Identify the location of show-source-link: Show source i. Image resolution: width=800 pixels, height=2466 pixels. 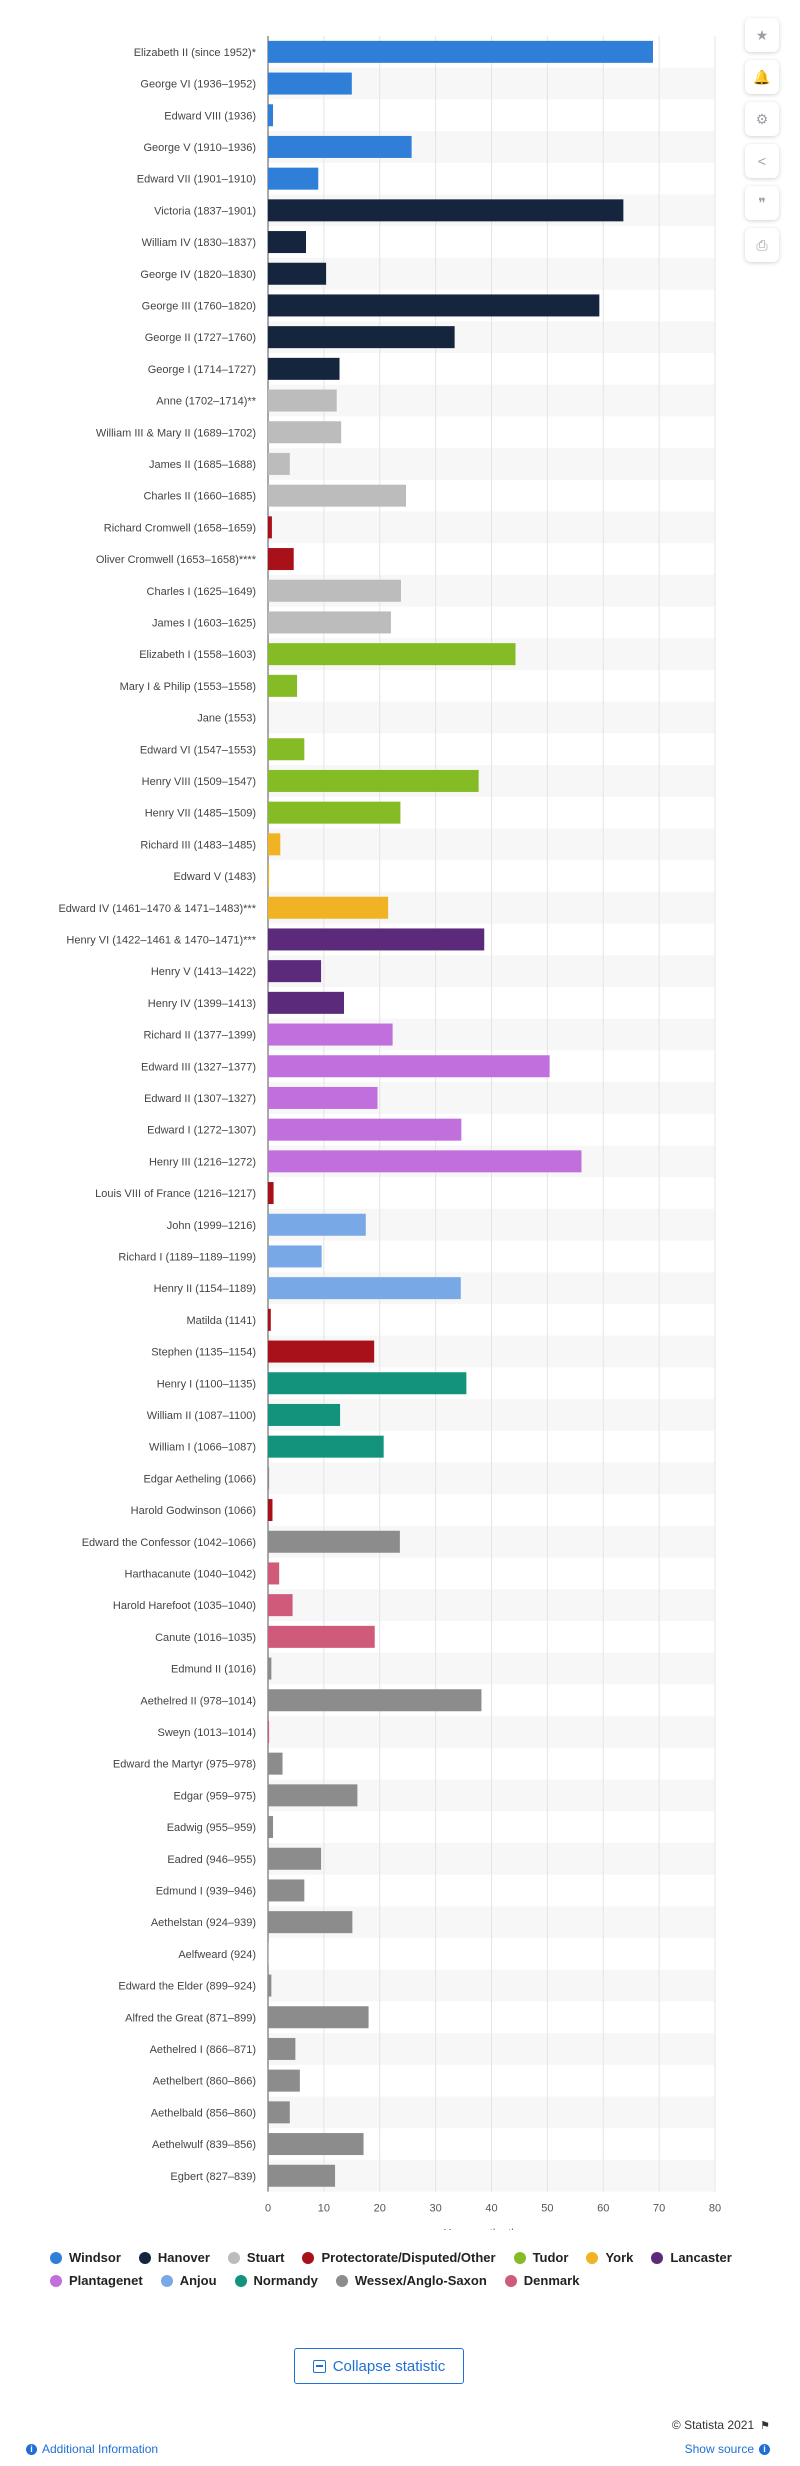
(727, 2449).